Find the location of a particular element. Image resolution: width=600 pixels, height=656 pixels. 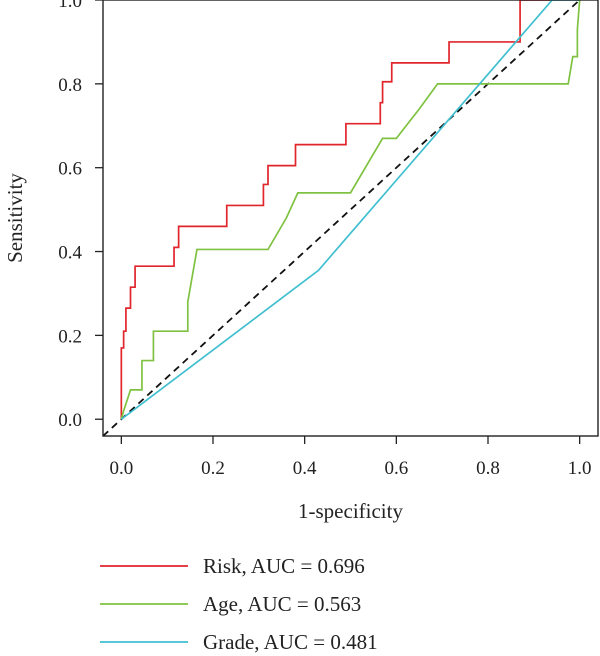

x-tick-label: 0.6 is located at coordinates (396, 468).